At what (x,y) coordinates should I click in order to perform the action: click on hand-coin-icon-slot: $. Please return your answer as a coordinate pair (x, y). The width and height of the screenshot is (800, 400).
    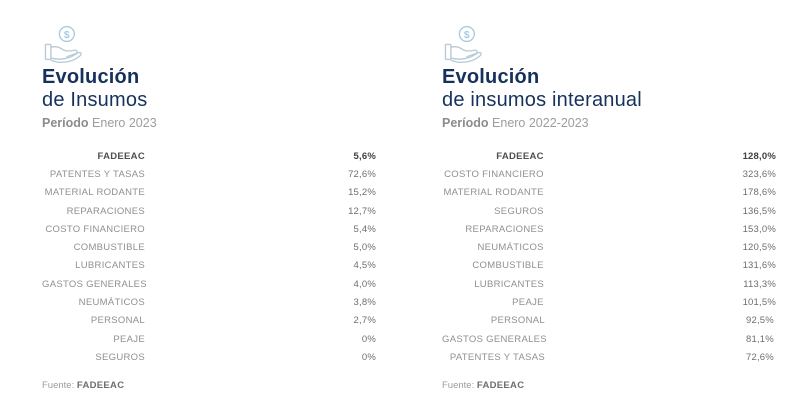
    Looking at the image, I should click on (609, 44).